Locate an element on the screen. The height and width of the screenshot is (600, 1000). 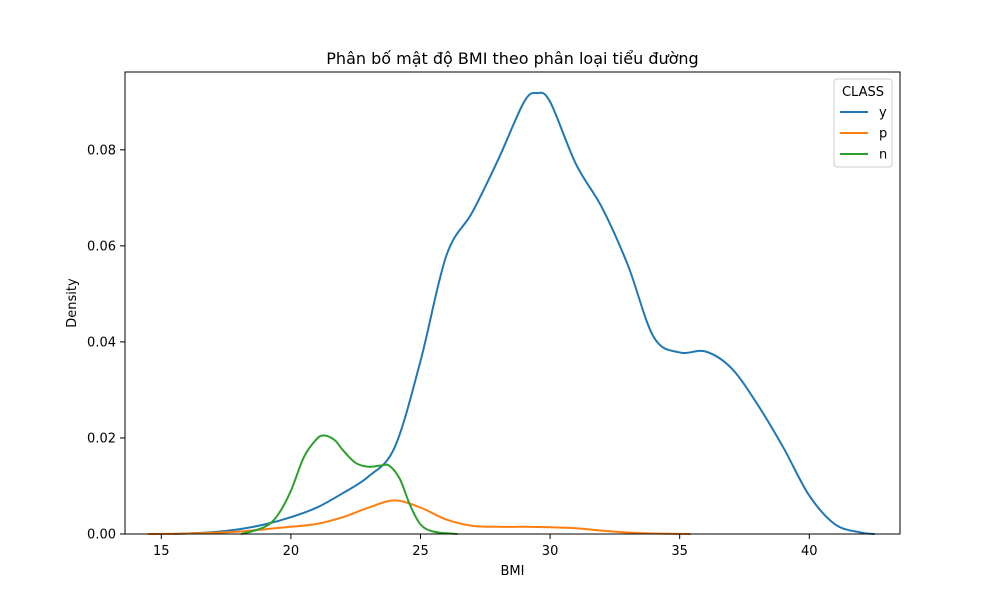
x-tick-label: 25 is located at coordinates (420, 551).